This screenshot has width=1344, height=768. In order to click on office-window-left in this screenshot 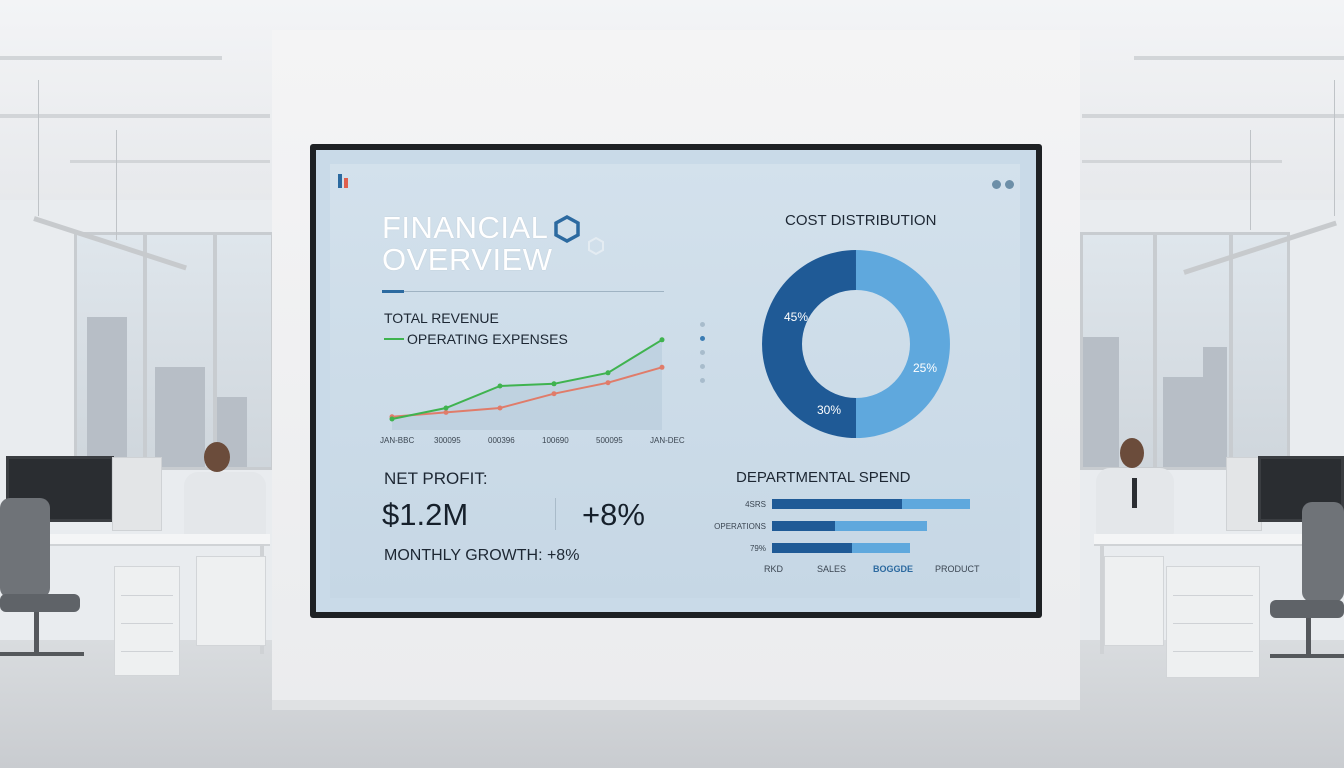, I will do `click(174, 351)`.